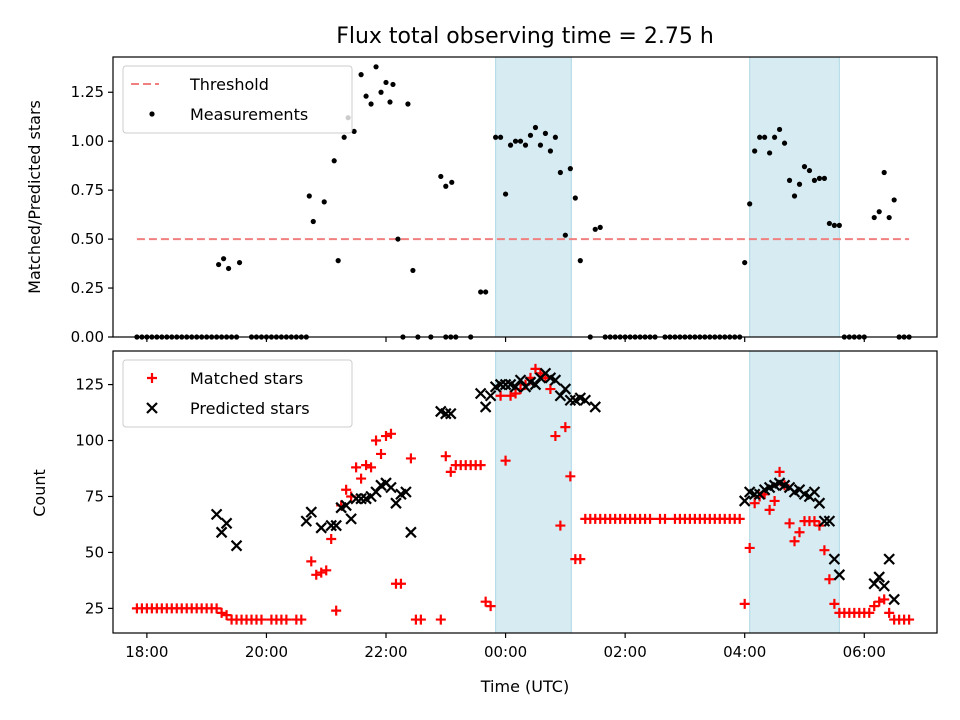 This screenshot has height=720, width=960. I want to click on y-tick-label: 0.25, so click(87, 288).